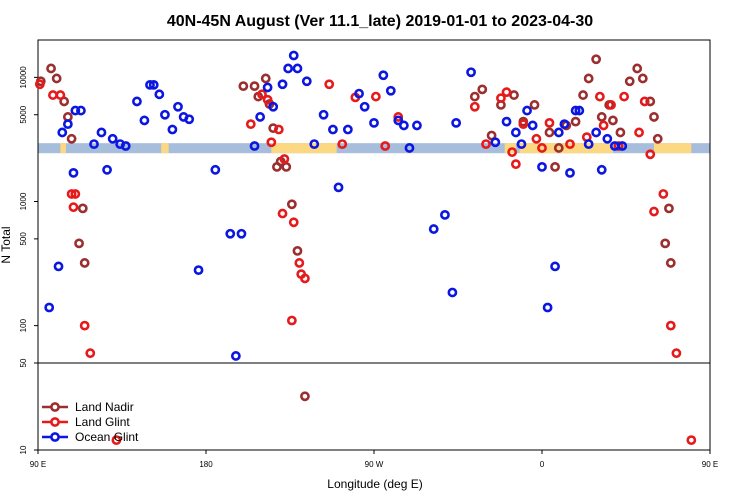  What do you see at coordinates (23, 239) in the screenshot?
I see `y-upper-tick-label: 500` at bounding box center [23, 239].